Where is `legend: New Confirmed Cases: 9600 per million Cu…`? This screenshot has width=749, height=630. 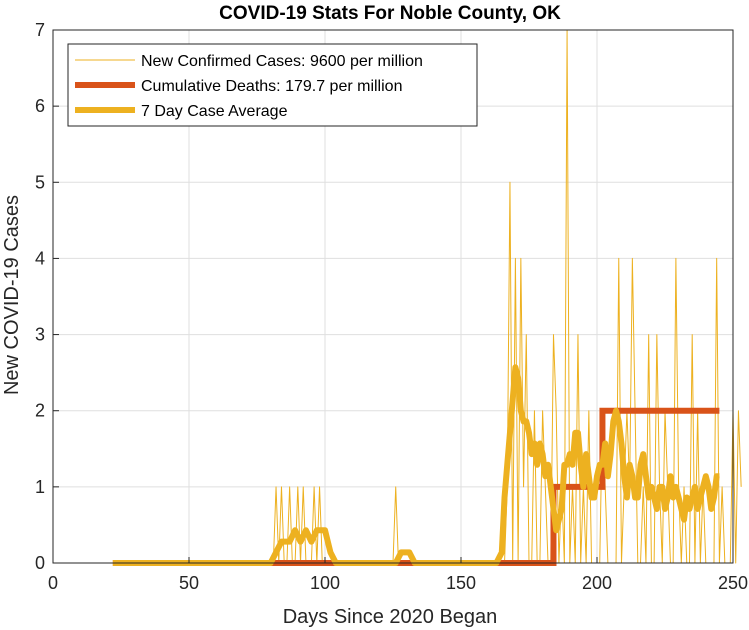
legend: New Confirmed Cases: 9600 per million Cu… is located at coordinates (272, 85).